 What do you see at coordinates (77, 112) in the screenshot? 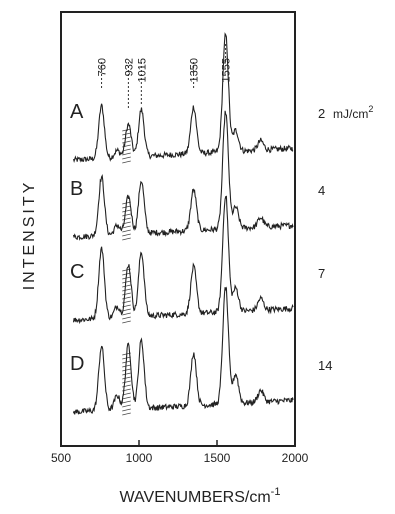
I see `series-letter-label: A` at bounding box center [77, 112].